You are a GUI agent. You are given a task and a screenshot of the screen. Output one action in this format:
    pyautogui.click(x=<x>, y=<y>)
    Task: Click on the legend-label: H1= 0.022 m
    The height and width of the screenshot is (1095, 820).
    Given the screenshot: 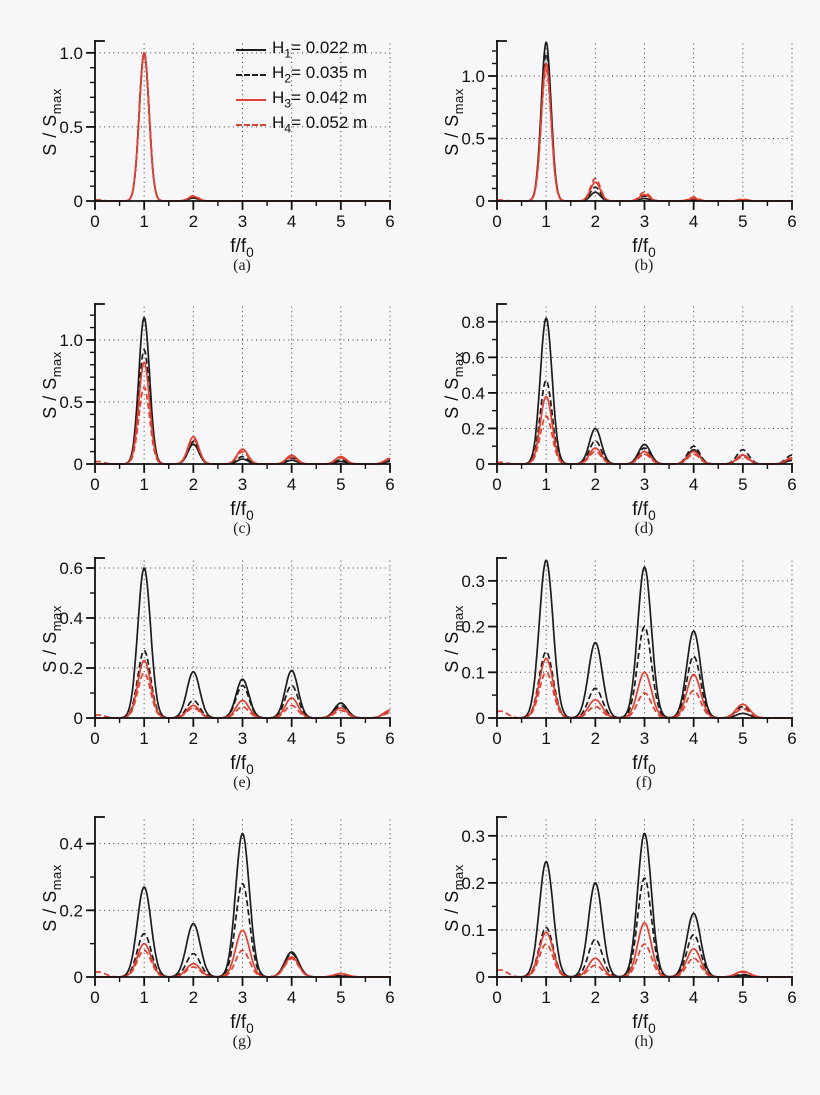 What is the action you would take?
    pyautogui.click(x=320, y=49)
    